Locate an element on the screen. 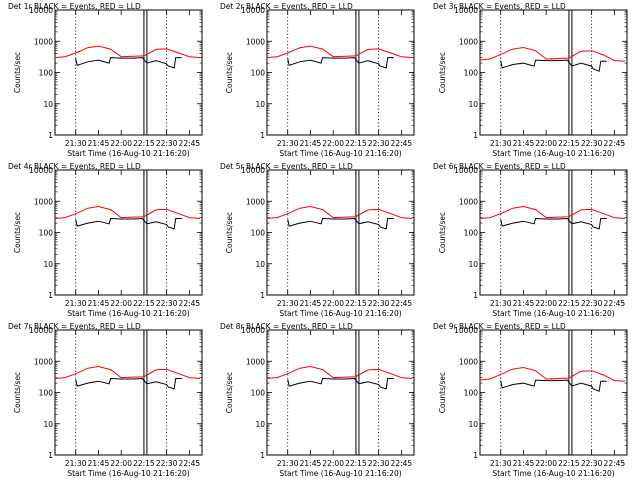  panel-title: Det 5r BLACK = Events, RED = LLD is located at coordinates (286, 166).